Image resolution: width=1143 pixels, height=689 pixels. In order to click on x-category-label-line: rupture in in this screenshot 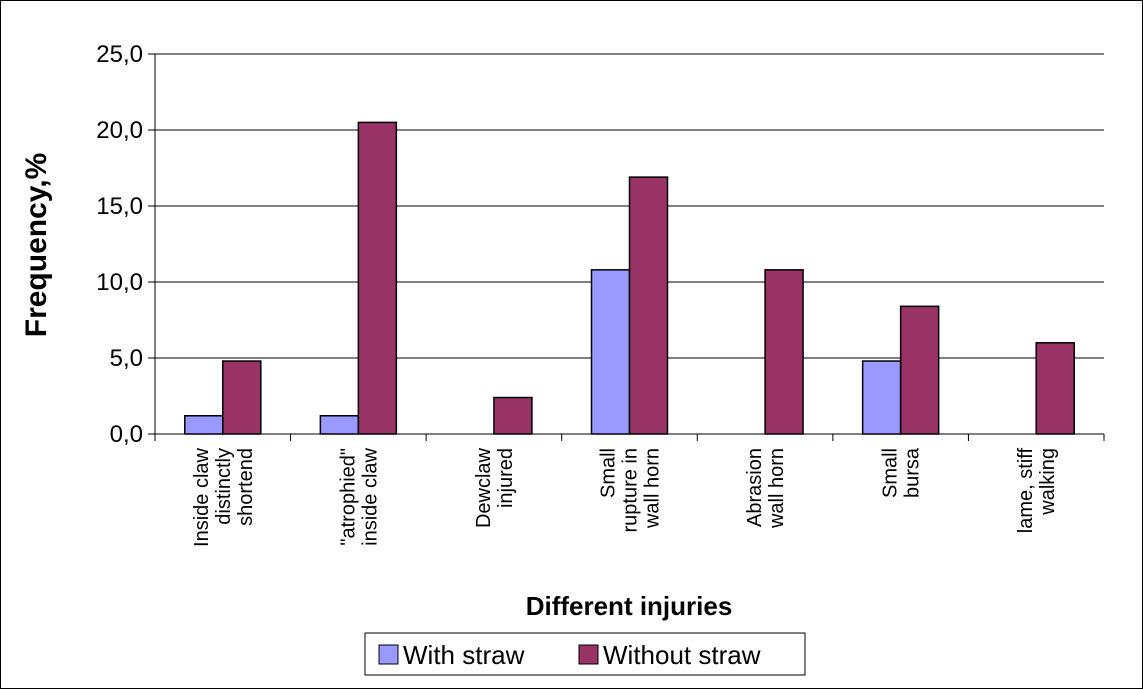, I will do `click(631, 490)`.